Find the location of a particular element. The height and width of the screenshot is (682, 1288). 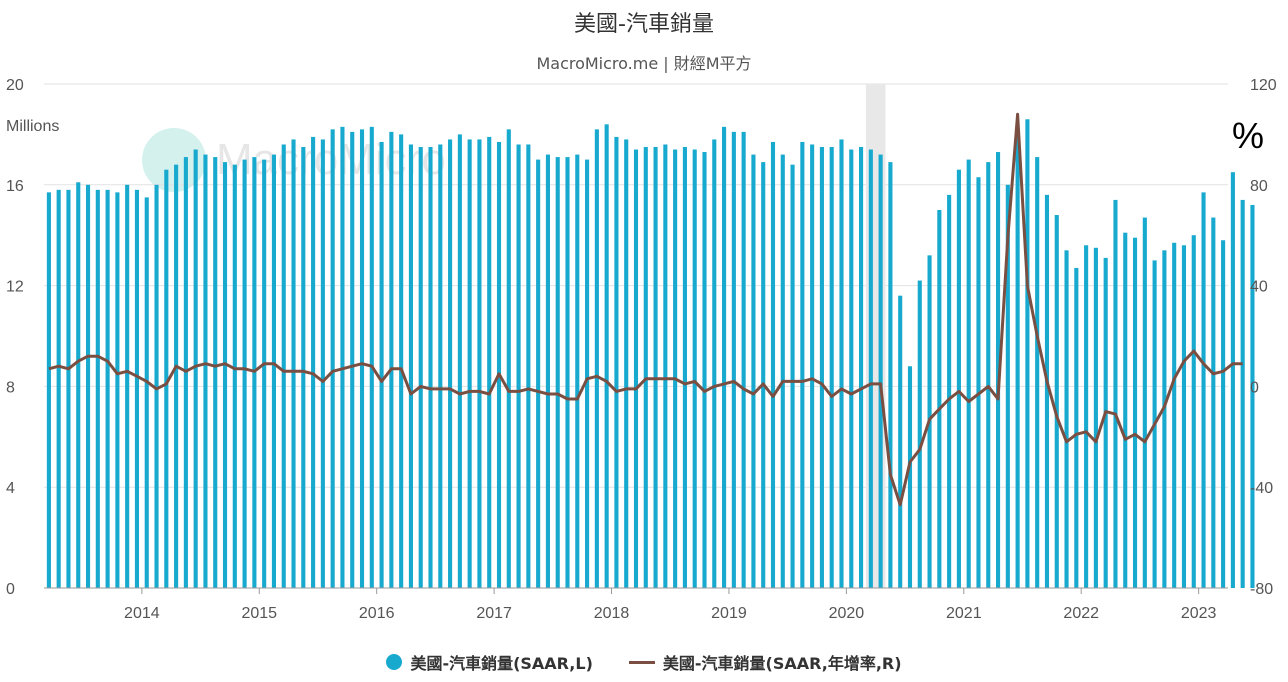

legend-label-bars: 美國-汽車銷量(SAAR,L) is located at coordinates (501, 663).